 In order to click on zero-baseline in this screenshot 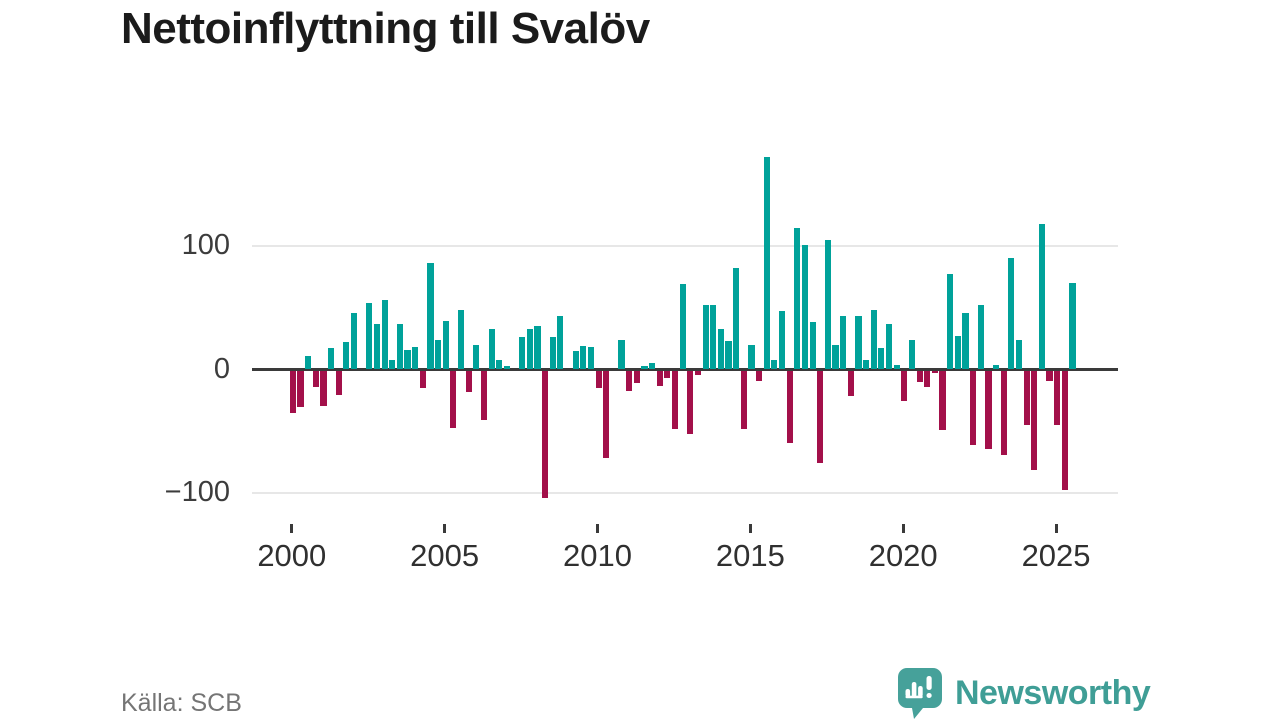, I will do `click(685, 369)`.